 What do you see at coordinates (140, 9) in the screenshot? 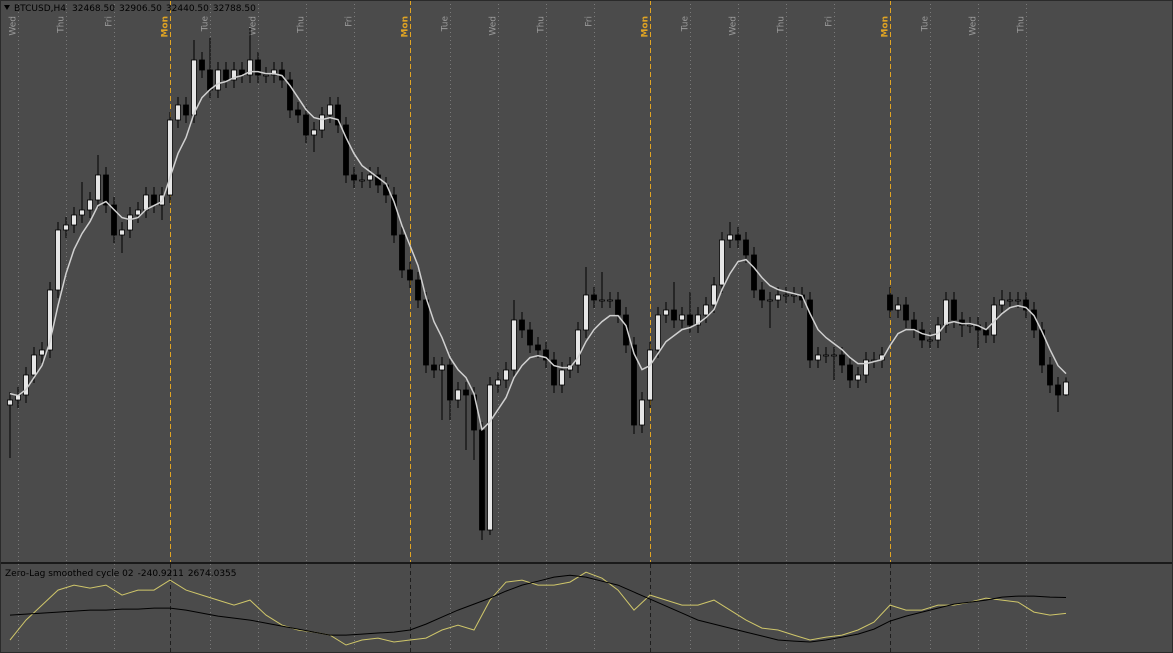
I see `high-label: 32906.50` at bounding box center [140, 9].